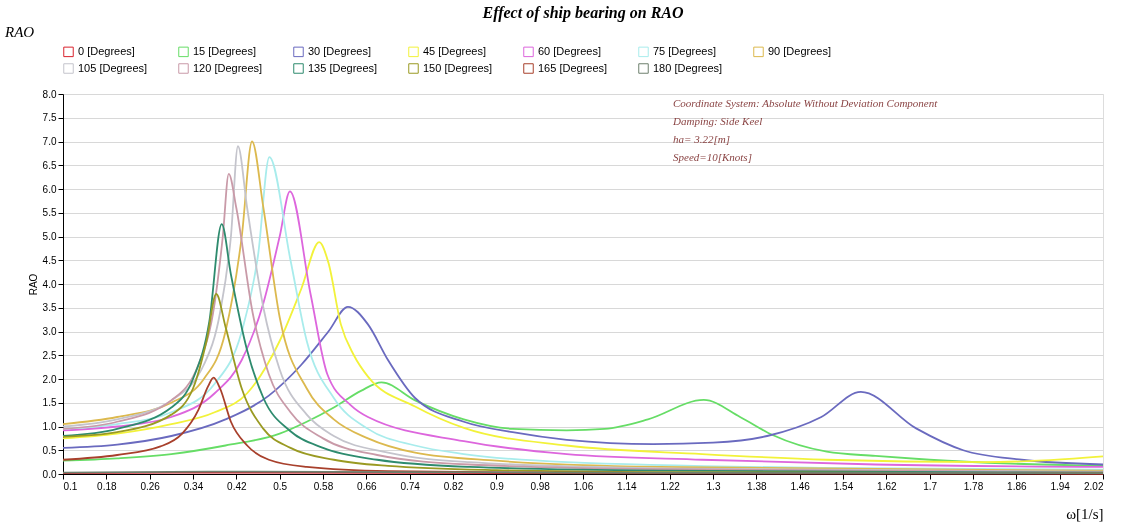 The height and width of the screenshot is (526, 1141). Describe the element at coordinates (106, 50) in the screenshot. I see `legend-label: 0 [Degrees]` at that location.